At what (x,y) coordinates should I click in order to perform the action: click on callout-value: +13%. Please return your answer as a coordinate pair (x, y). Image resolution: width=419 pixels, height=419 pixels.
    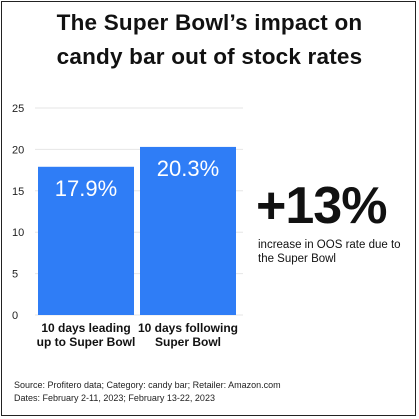
    Looking at the image, I should click on (321, 206).